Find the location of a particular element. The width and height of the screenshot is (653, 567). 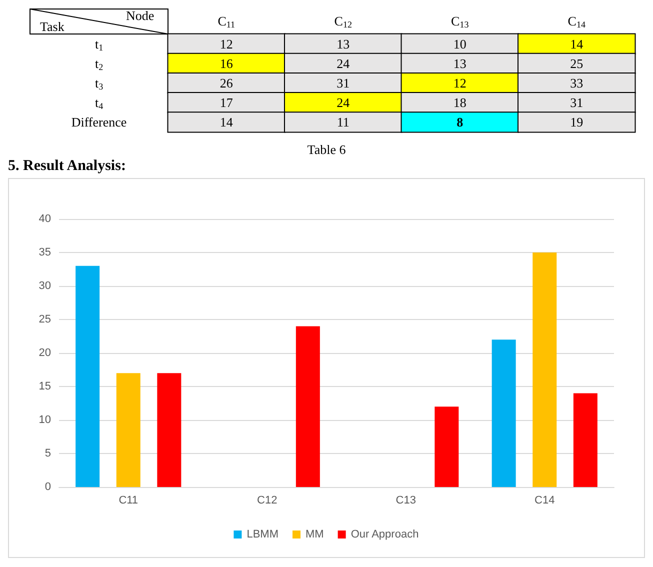

data-label: 11 is located at coordinates (343, 122).